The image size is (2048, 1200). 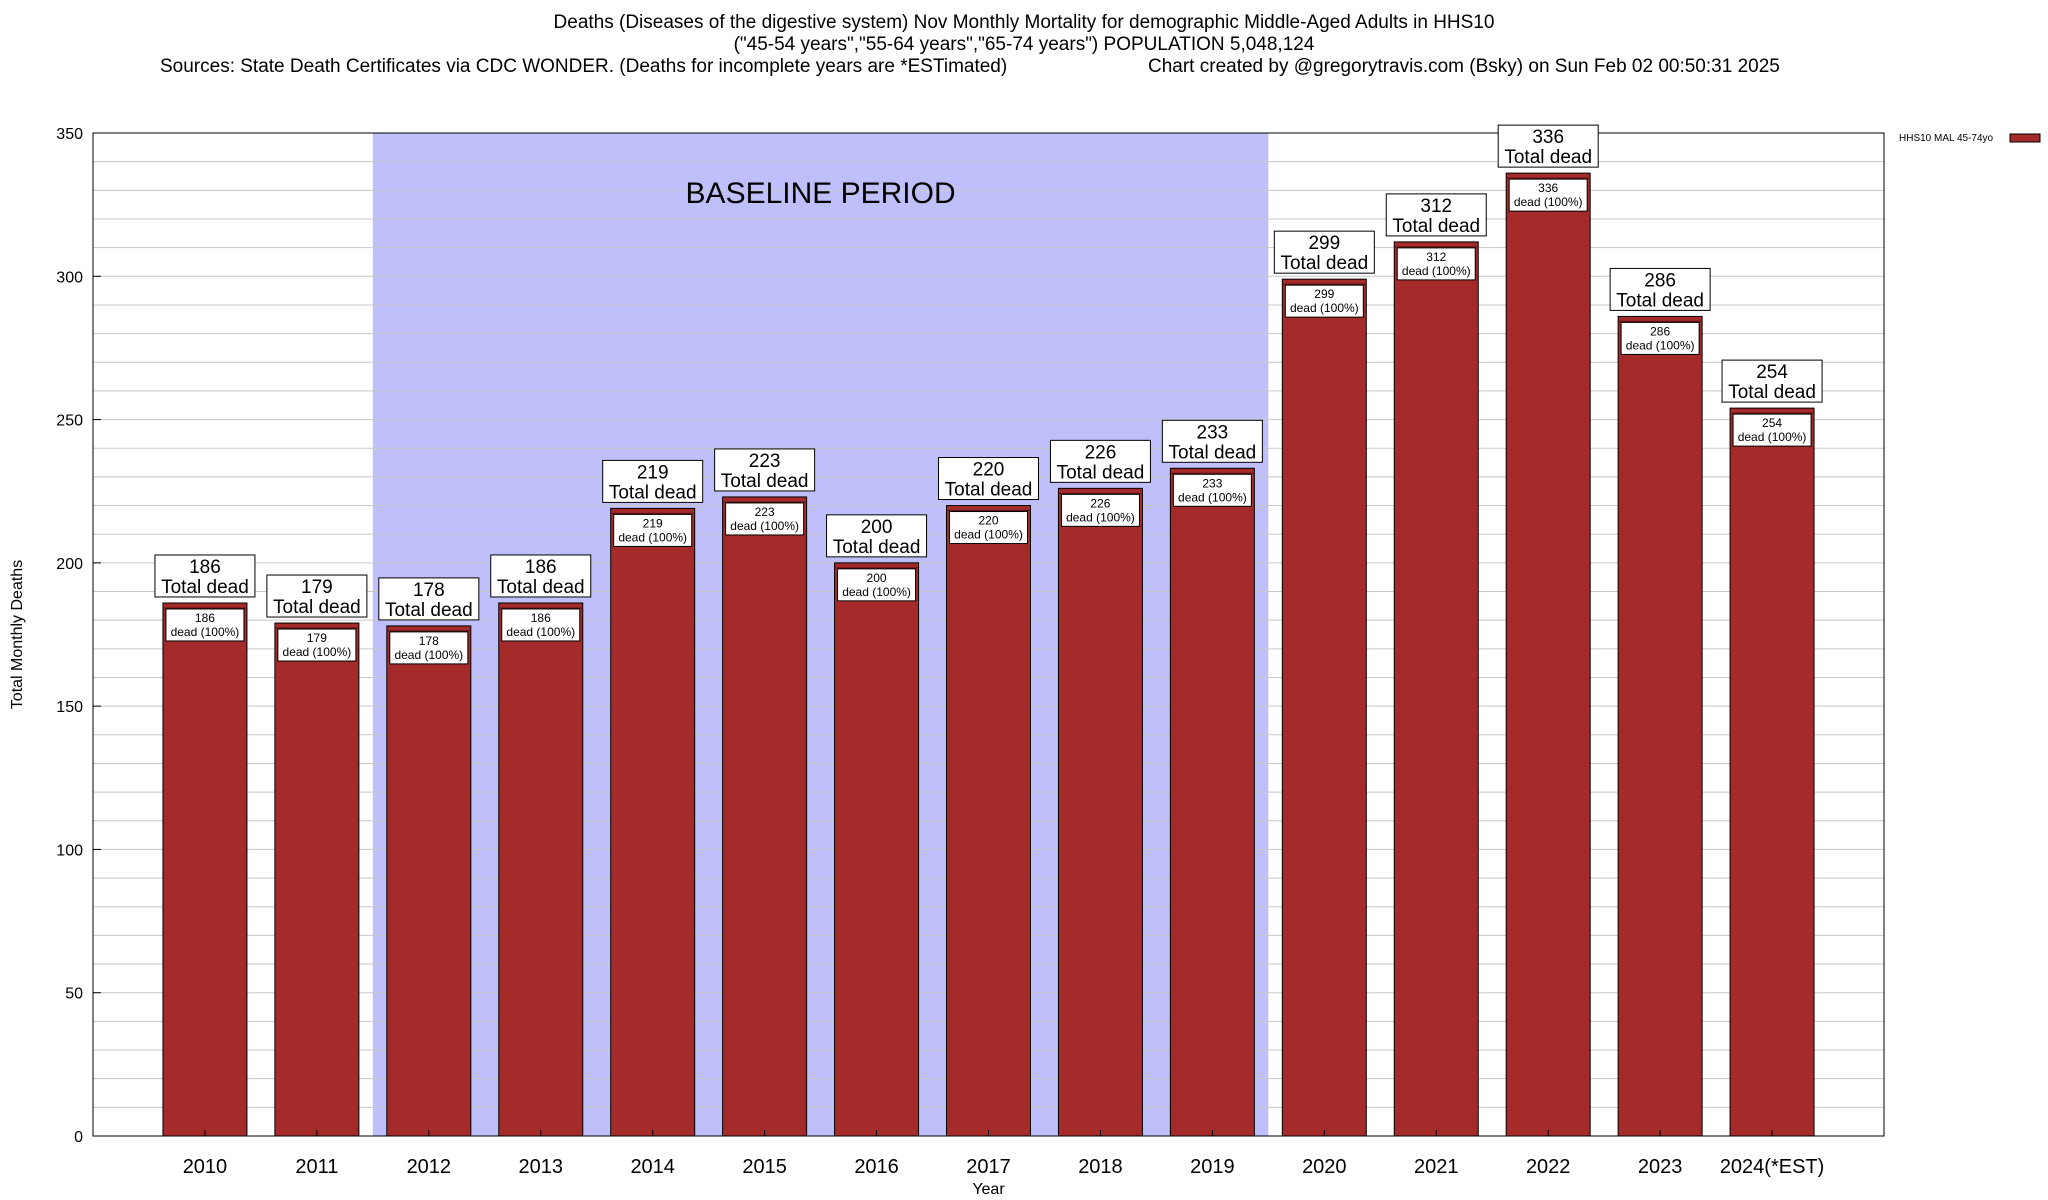 What do you see at coordinates (989, 470) in the screenshot?
I see `top-label-value: 220` at bounding box center [989, 470].